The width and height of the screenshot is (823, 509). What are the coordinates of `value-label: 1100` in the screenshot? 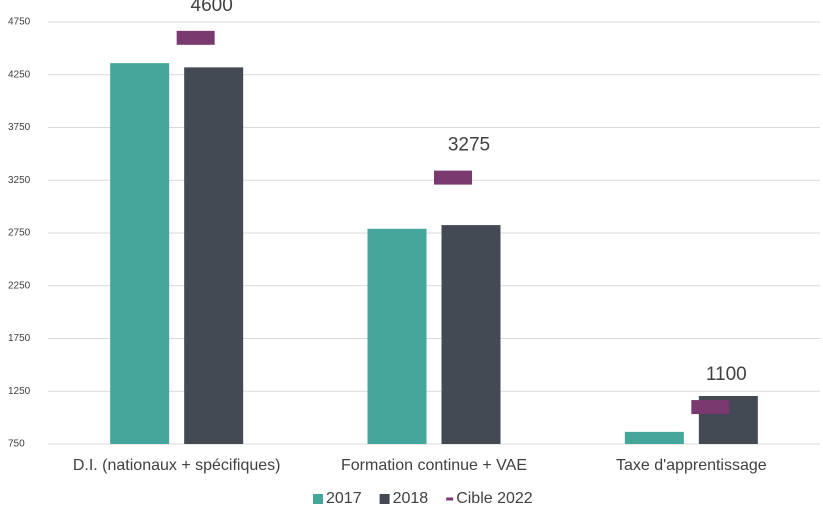 It's located at (726, 374).